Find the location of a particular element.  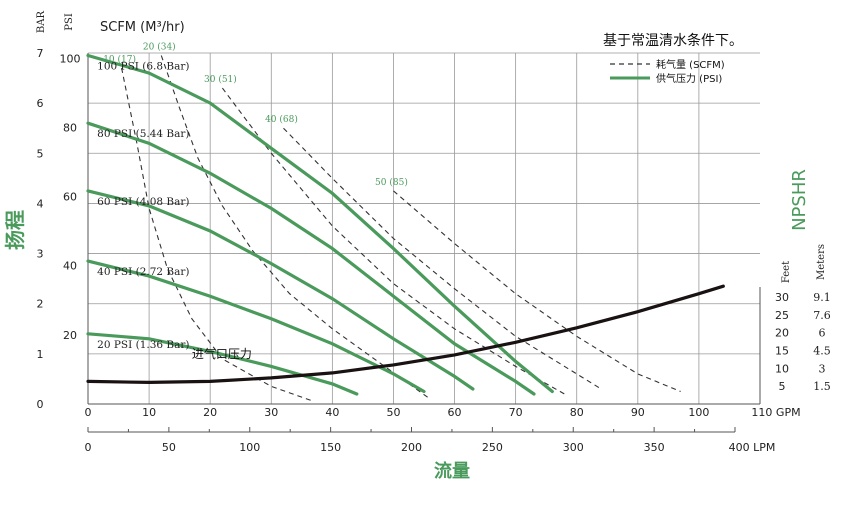

lpm-tick-label: 250 is located at coordinates (492, 447).